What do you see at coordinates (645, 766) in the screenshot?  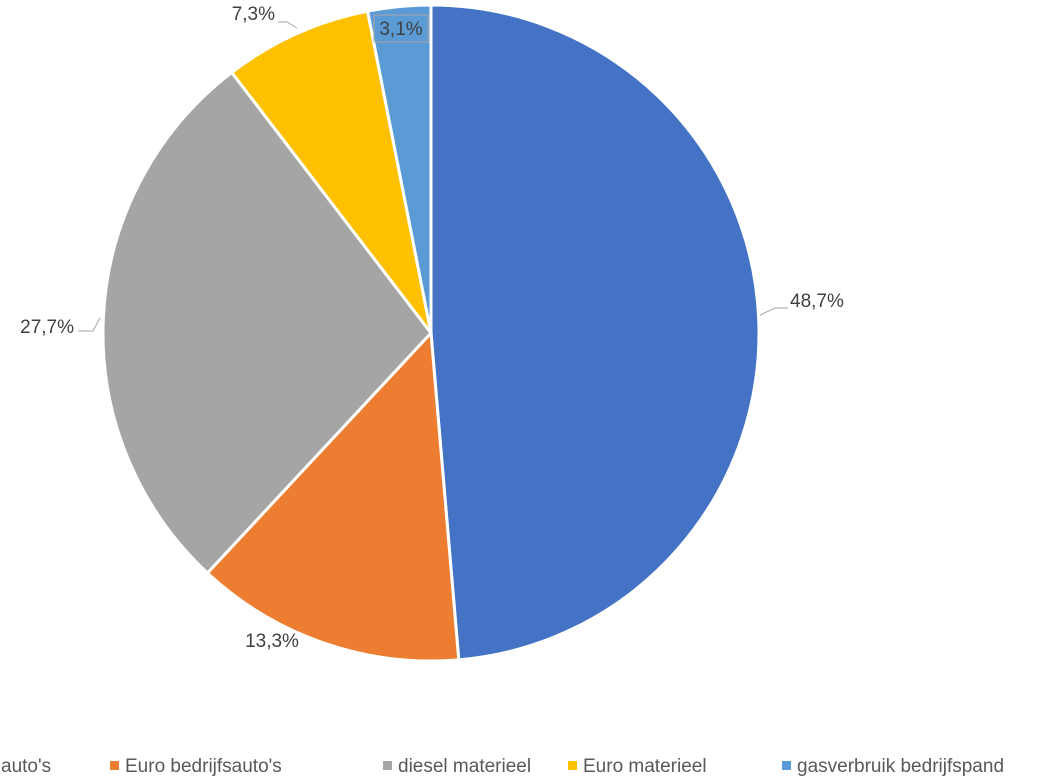 I see `legend-label: Euro materieel` at bounding box center [645, 766].